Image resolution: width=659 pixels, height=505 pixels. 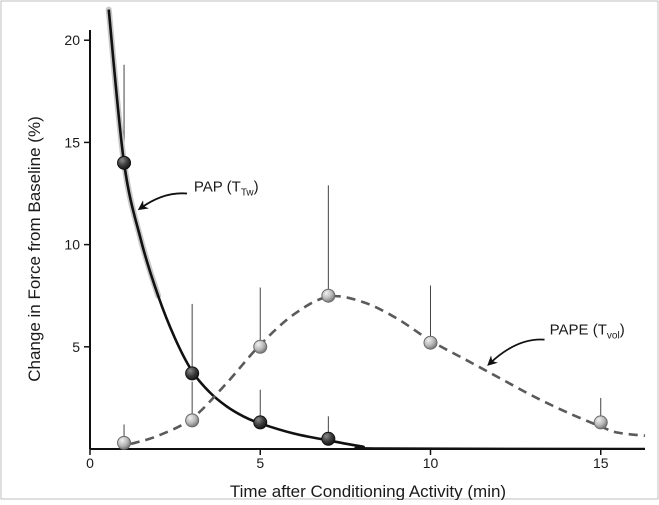 I want to click on y-axis-title: Change in Force from Baseline (%), so click(x=34, y=249).